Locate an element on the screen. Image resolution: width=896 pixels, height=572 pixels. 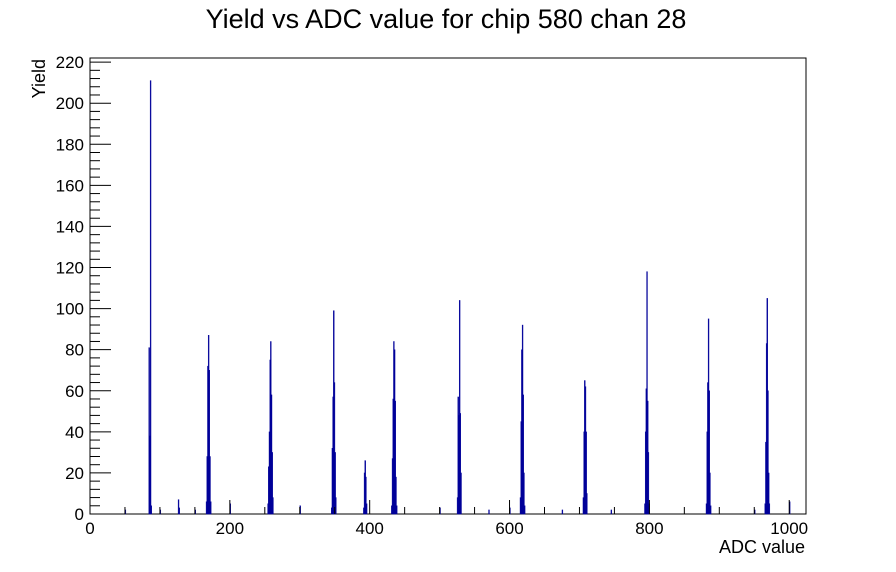
y-tick-label: 180 is located at coordinates (70, 144).